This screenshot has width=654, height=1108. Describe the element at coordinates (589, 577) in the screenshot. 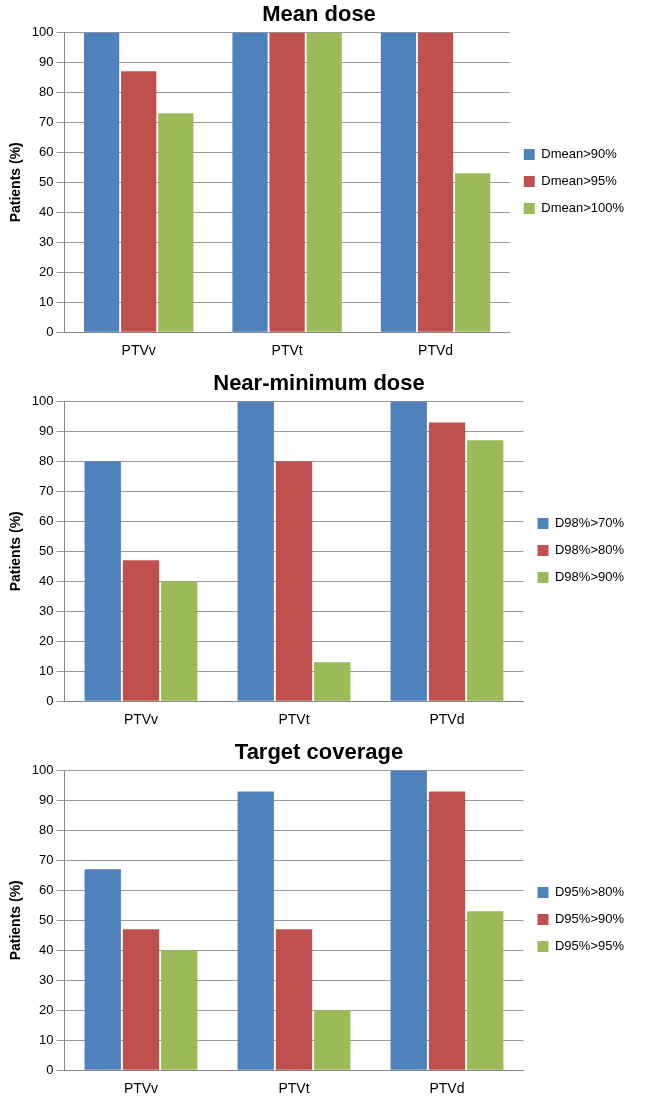

I see `legend-label: D98%>90%` at that location.